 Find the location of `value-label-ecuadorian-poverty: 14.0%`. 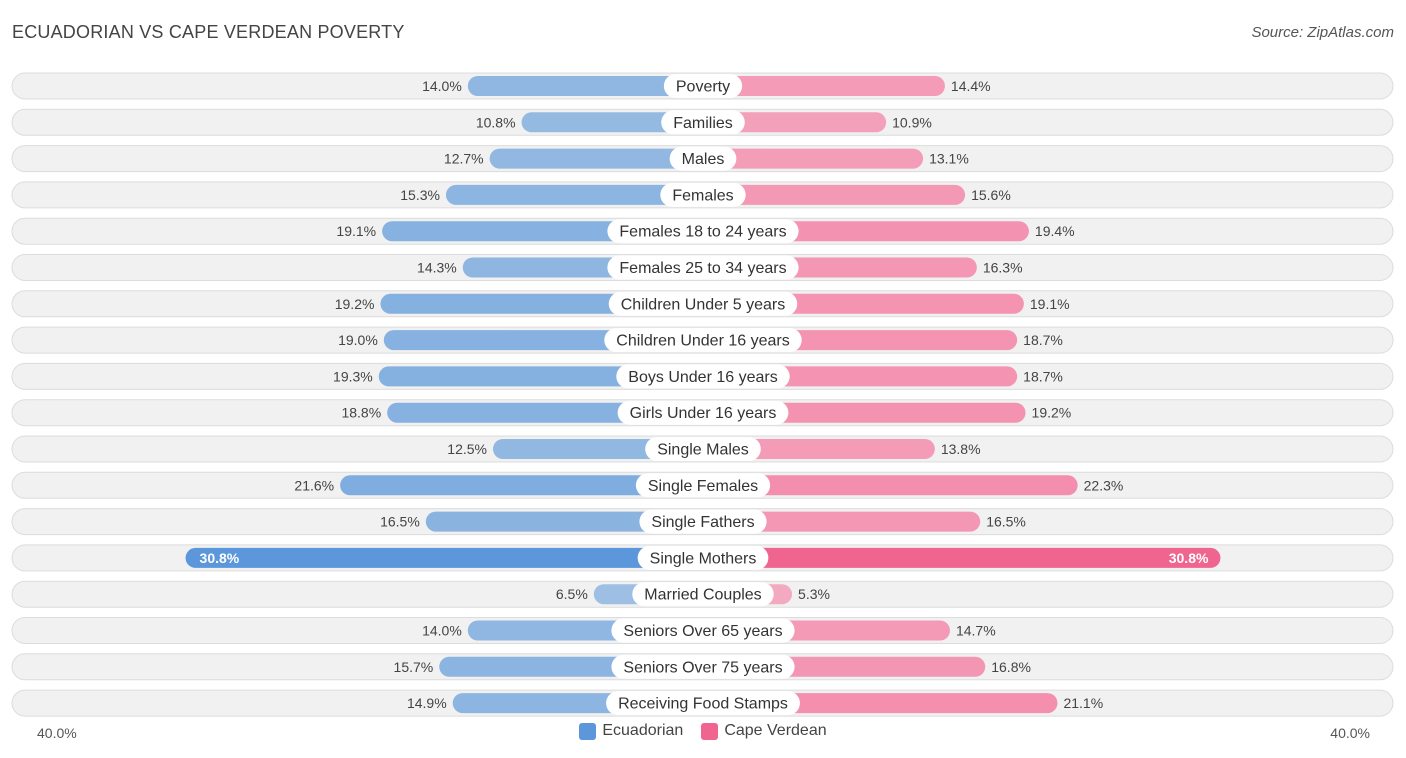

value-label-ecuadorian-poverty: 14.0% is located at coordinates (442, 86).